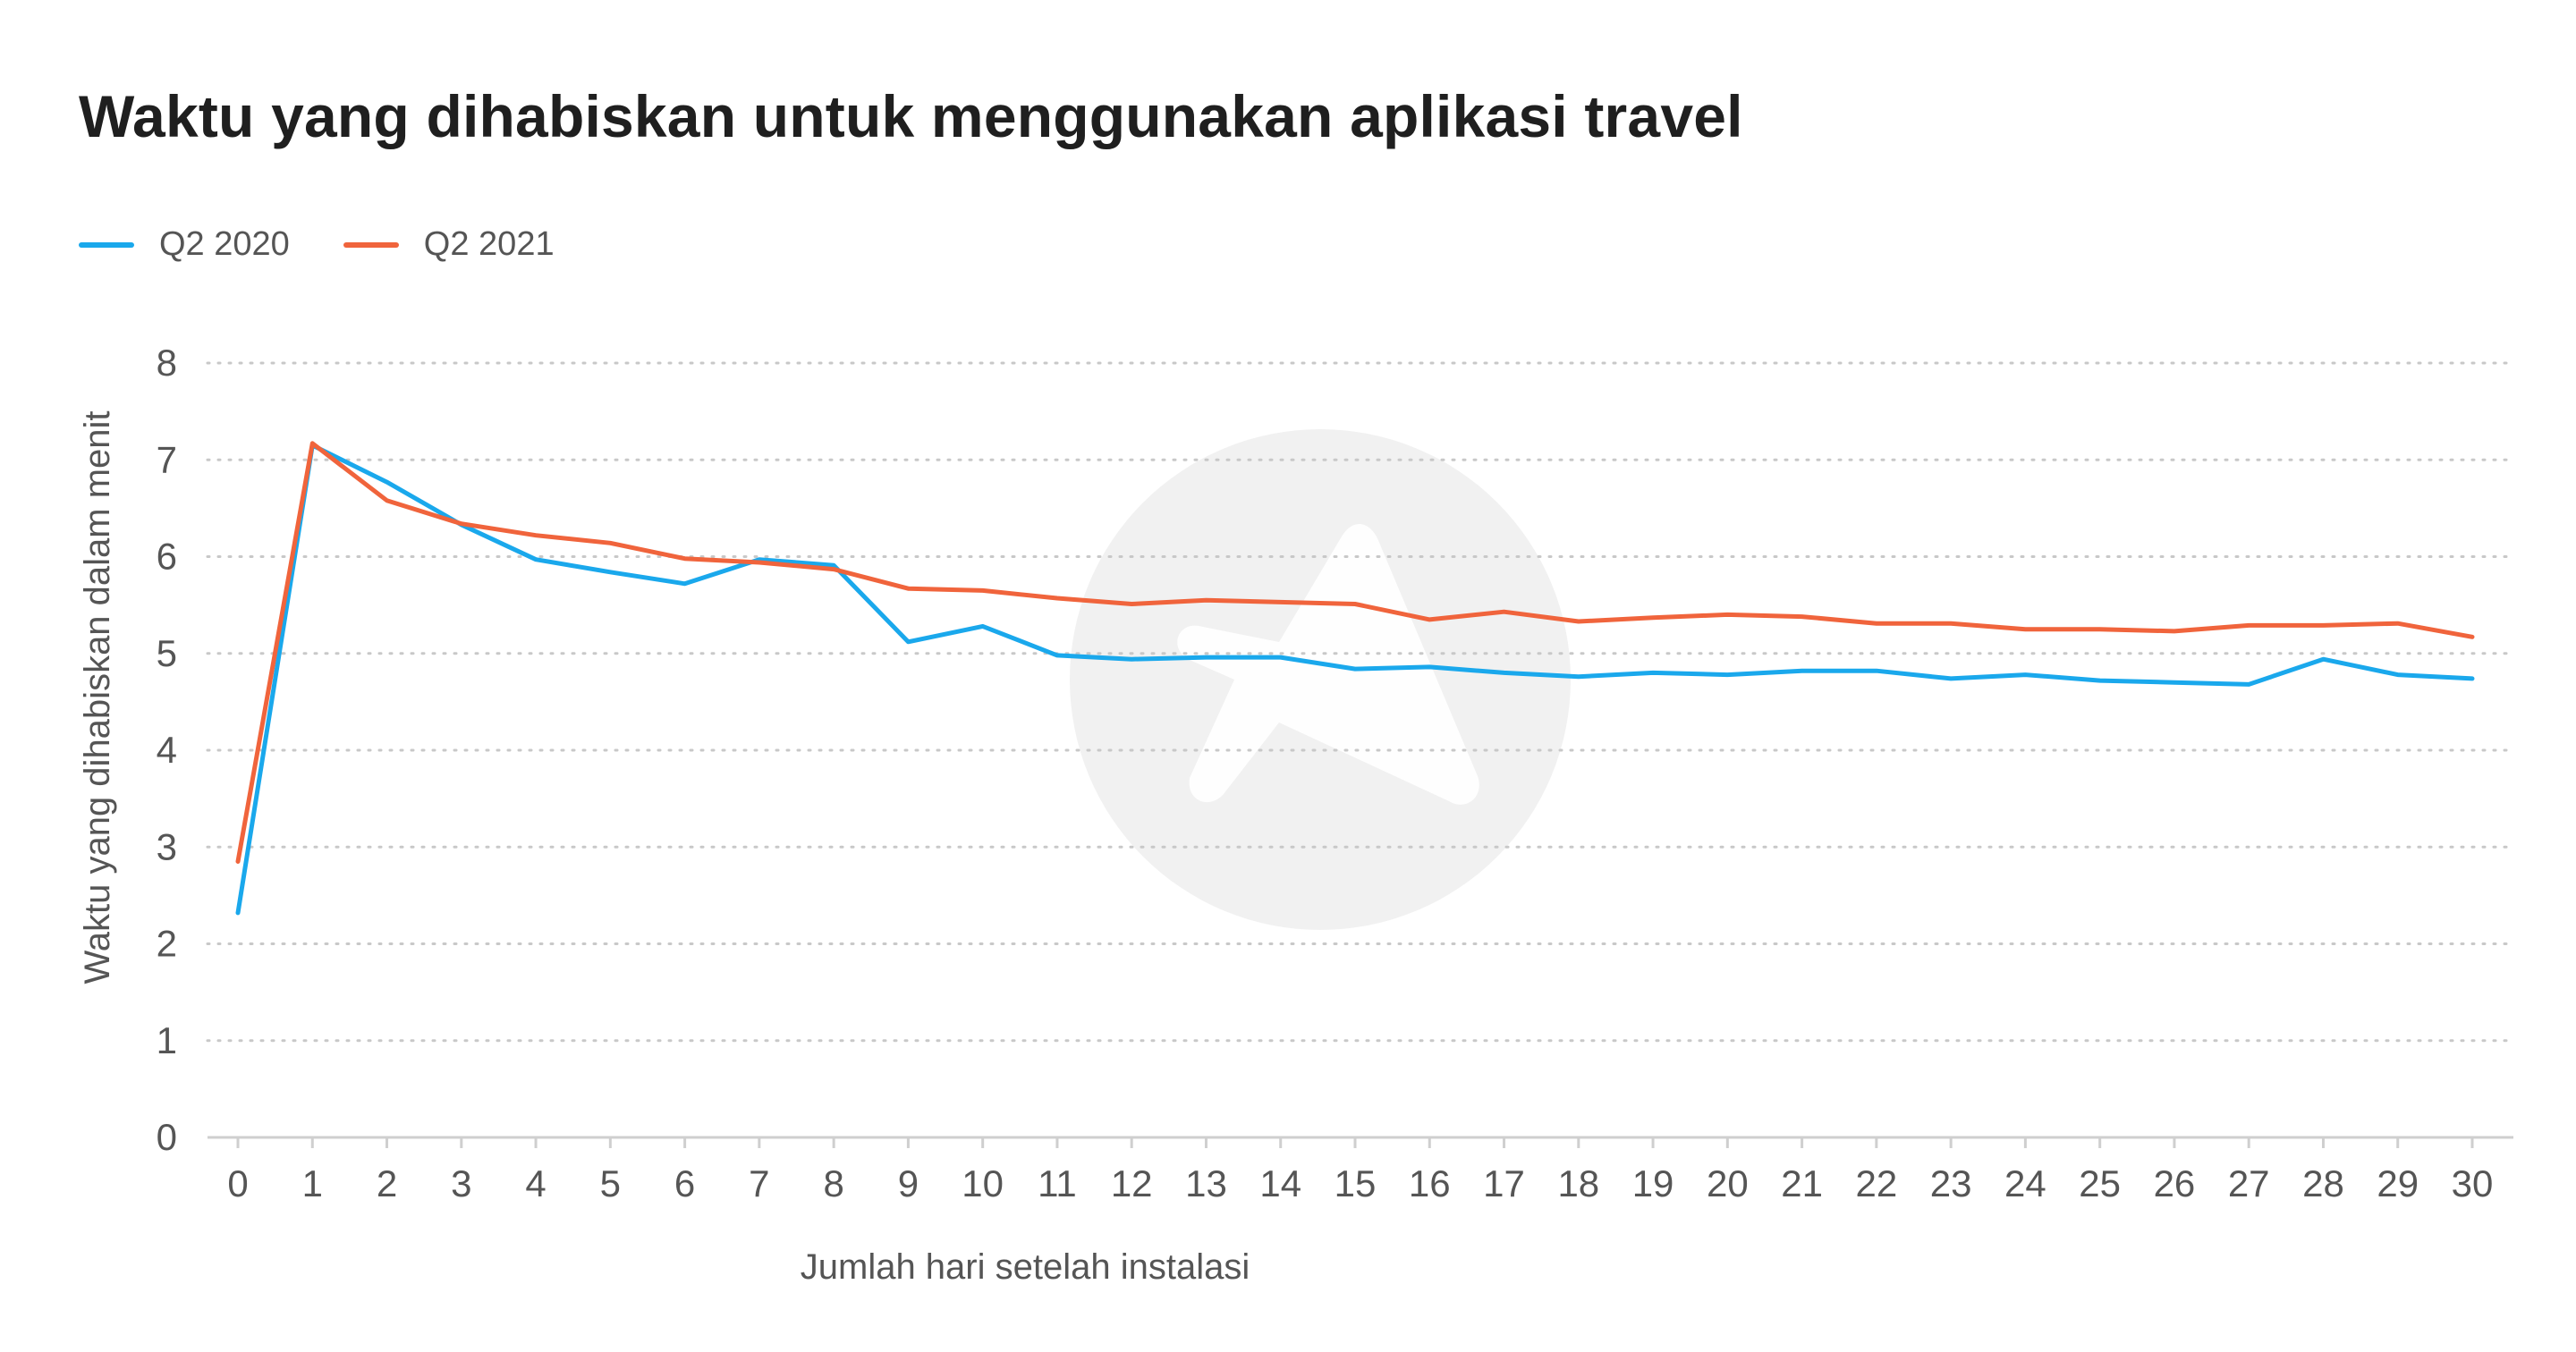  I want to click on x-tick-label: 13, so click(1206, 1183).